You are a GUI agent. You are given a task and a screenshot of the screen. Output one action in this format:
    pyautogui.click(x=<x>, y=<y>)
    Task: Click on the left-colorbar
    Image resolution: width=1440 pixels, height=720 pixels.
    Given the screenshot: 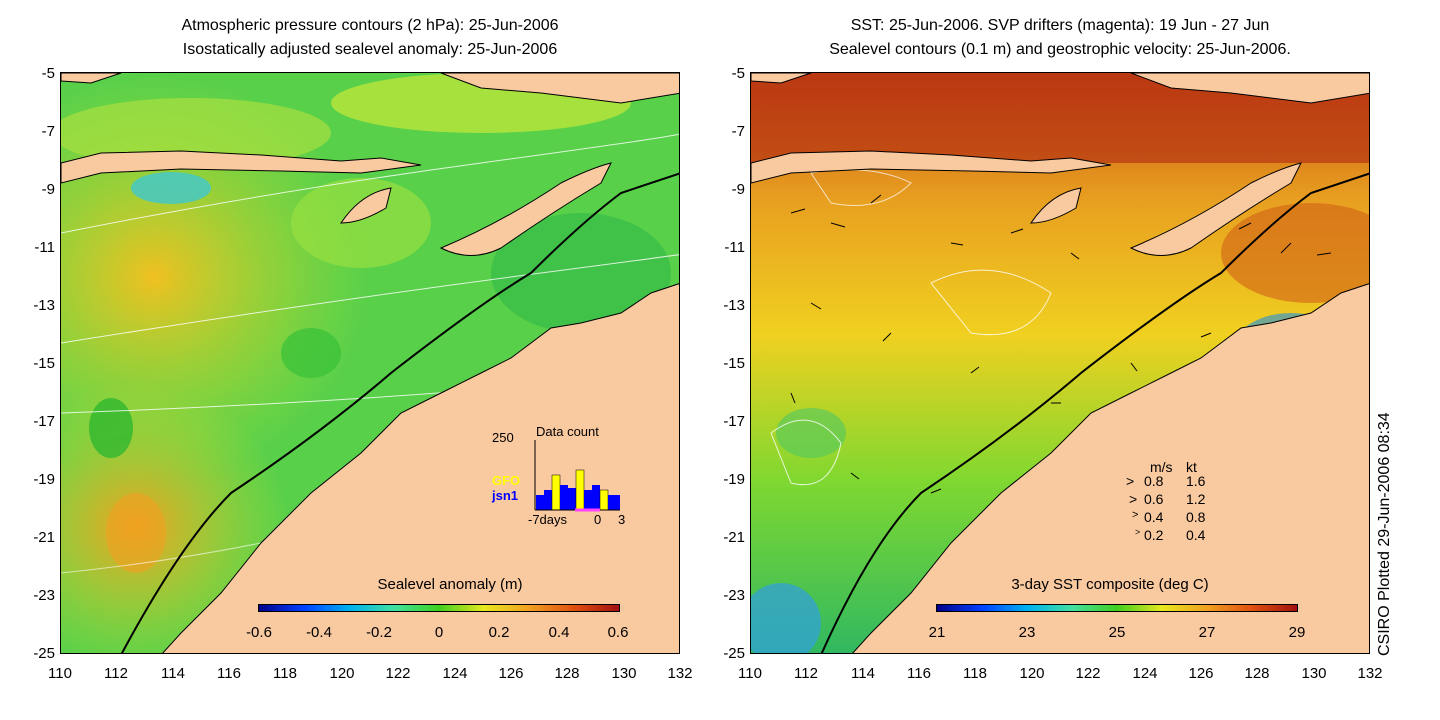 What is the action you would take?
    pyautogui.click(x=439, y=608)
    